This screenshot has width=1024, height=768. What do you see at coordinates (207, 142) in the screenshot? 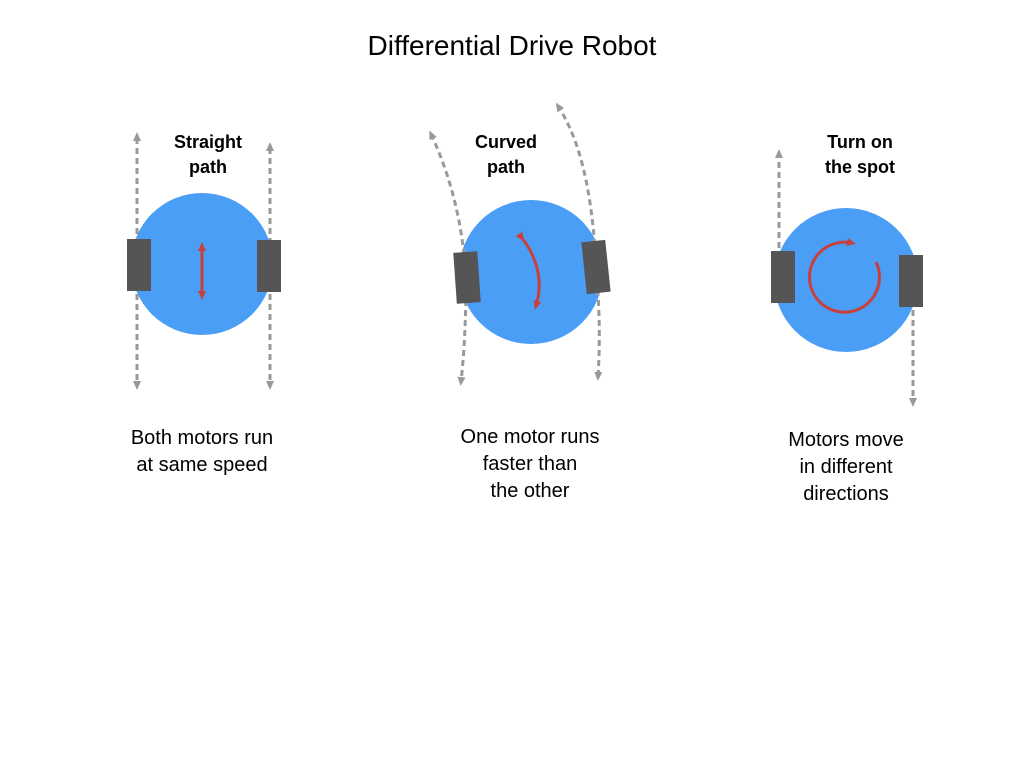
I see `label-line: Straight` at bounding box center [207, 142].